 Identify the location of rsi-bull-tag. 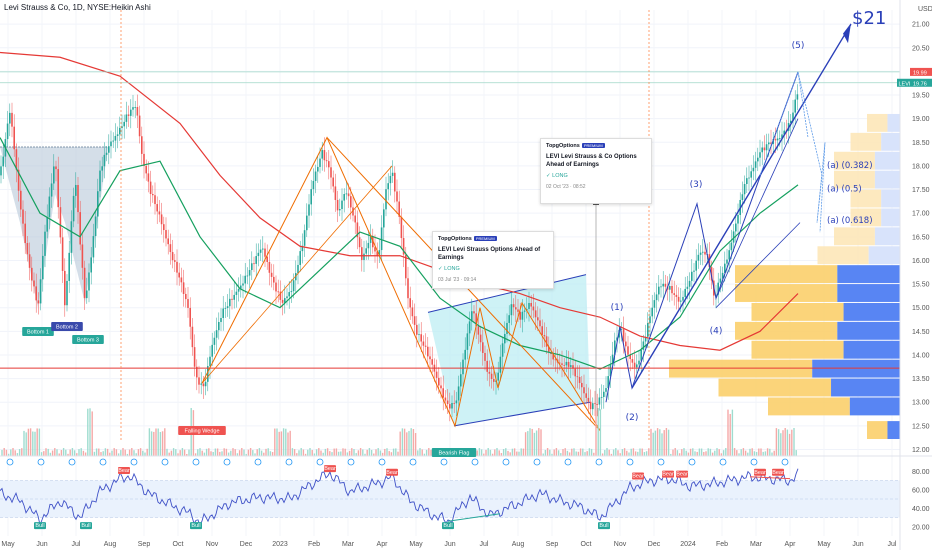
(40, 526).